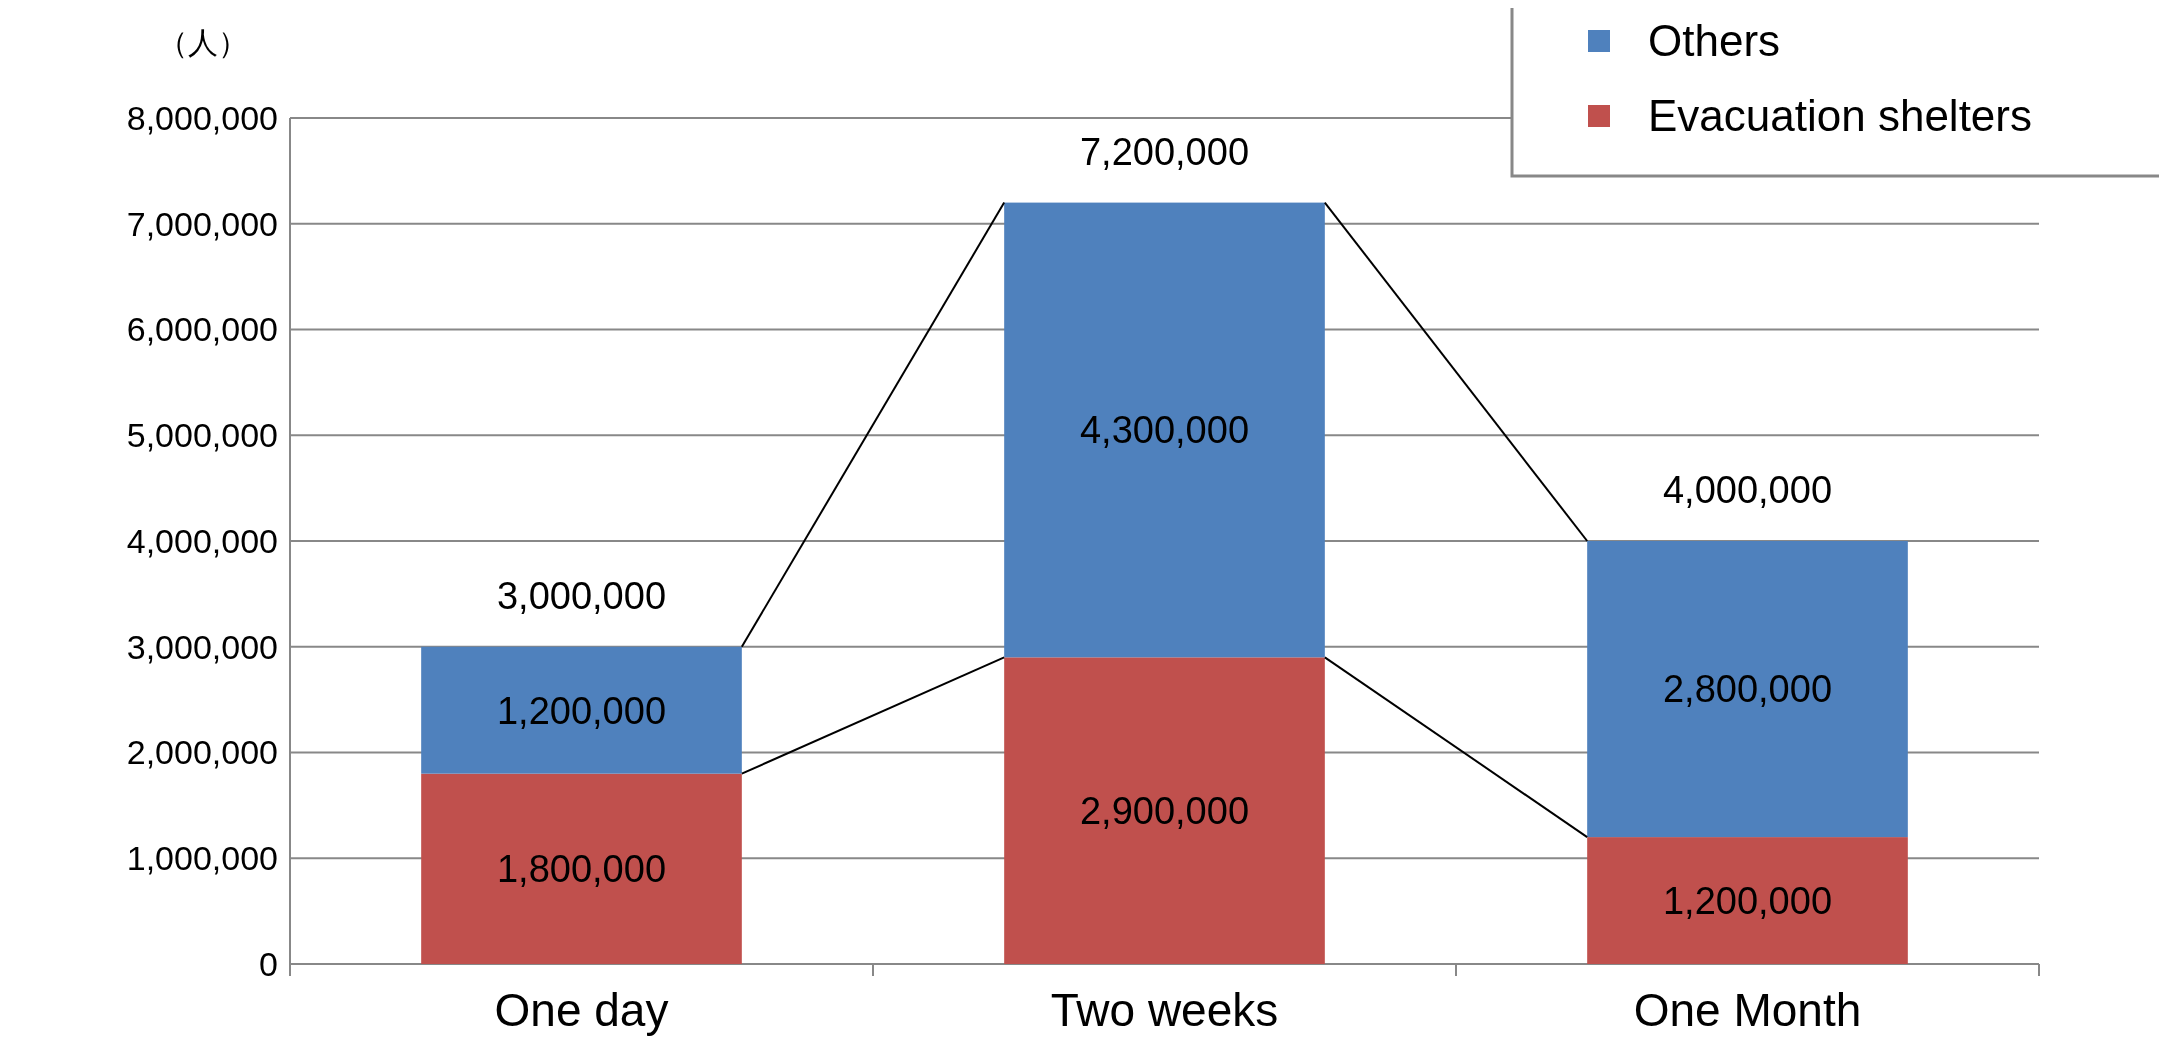 The image size is (2159, 1046). What do you see at coordinates (581, 595) in the screenshot?
I see `total-label: 3,000,000` at bounding box center [581, 595].